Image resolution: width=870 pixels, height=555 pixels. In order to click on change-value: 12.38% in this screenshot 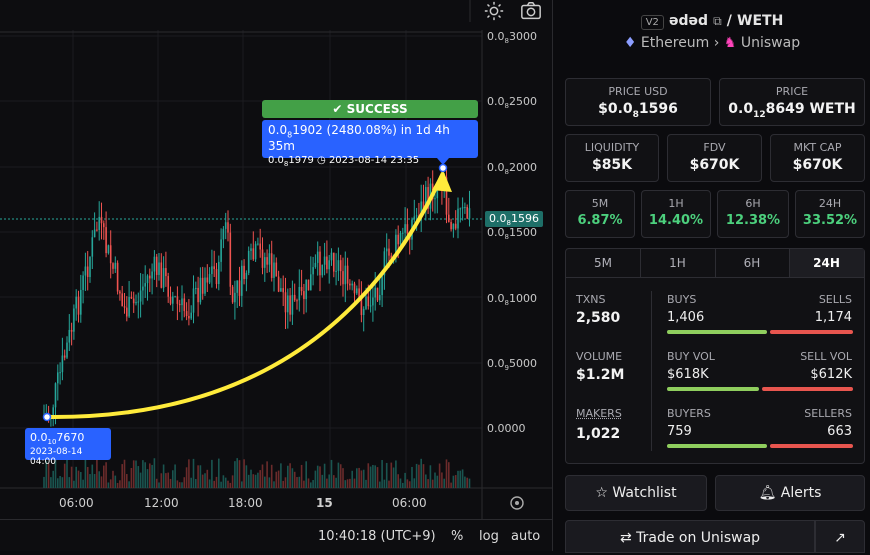, I will do `click(753, 220)`.